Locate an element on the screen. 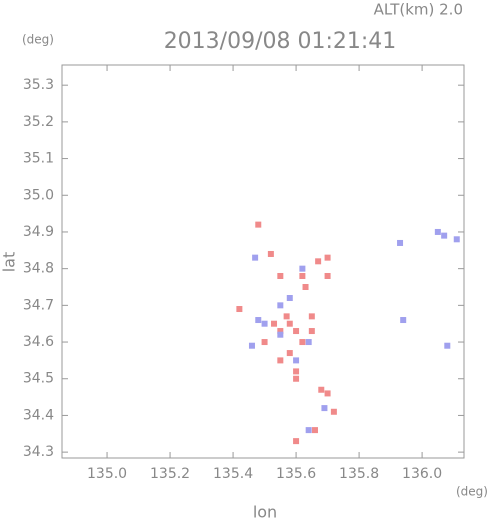 This screenshot has width=491, height=521. y-tick-label: 35.2 is located at coordinates (38, 122).